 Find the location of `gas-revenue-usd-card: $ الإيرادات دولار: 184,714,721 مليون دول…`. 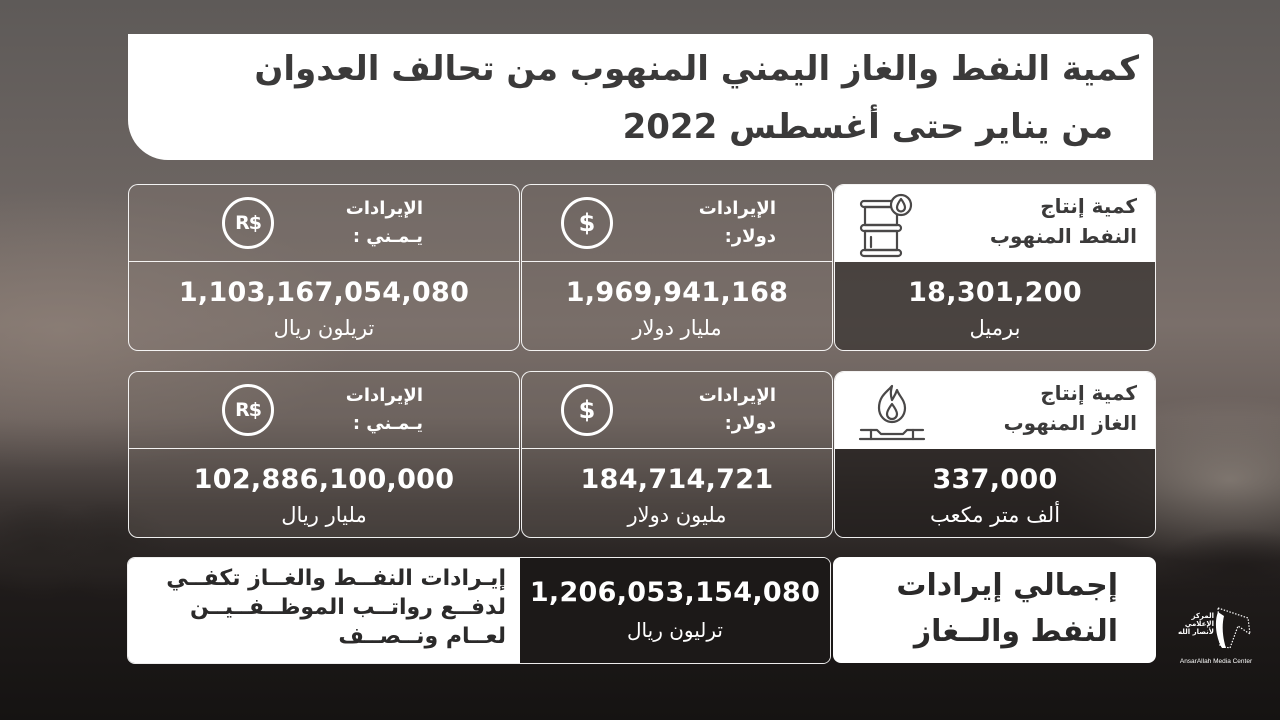

gas-revenue-usd-card: $ الإيرادات دولار: 184,714,721 مليون دول… is located at coordinates (677, 454).